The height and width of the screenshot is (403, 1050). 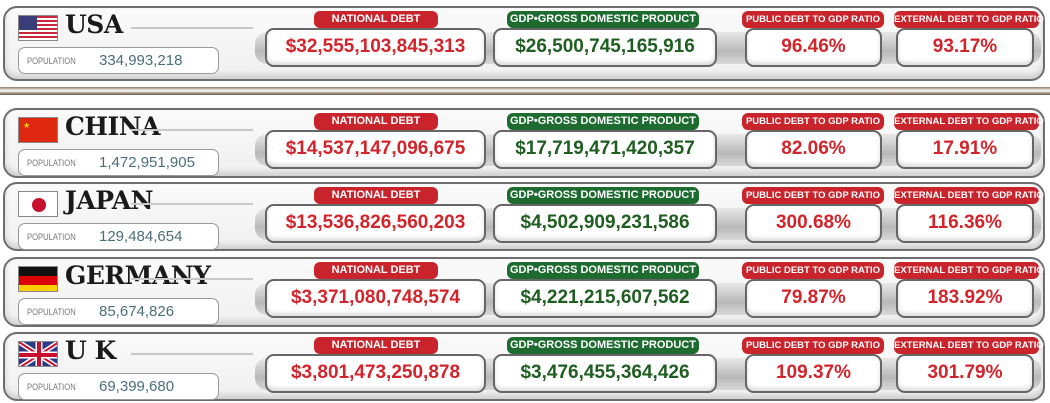 I want to click on country-name: CHINA, so click(x=112, y=126).